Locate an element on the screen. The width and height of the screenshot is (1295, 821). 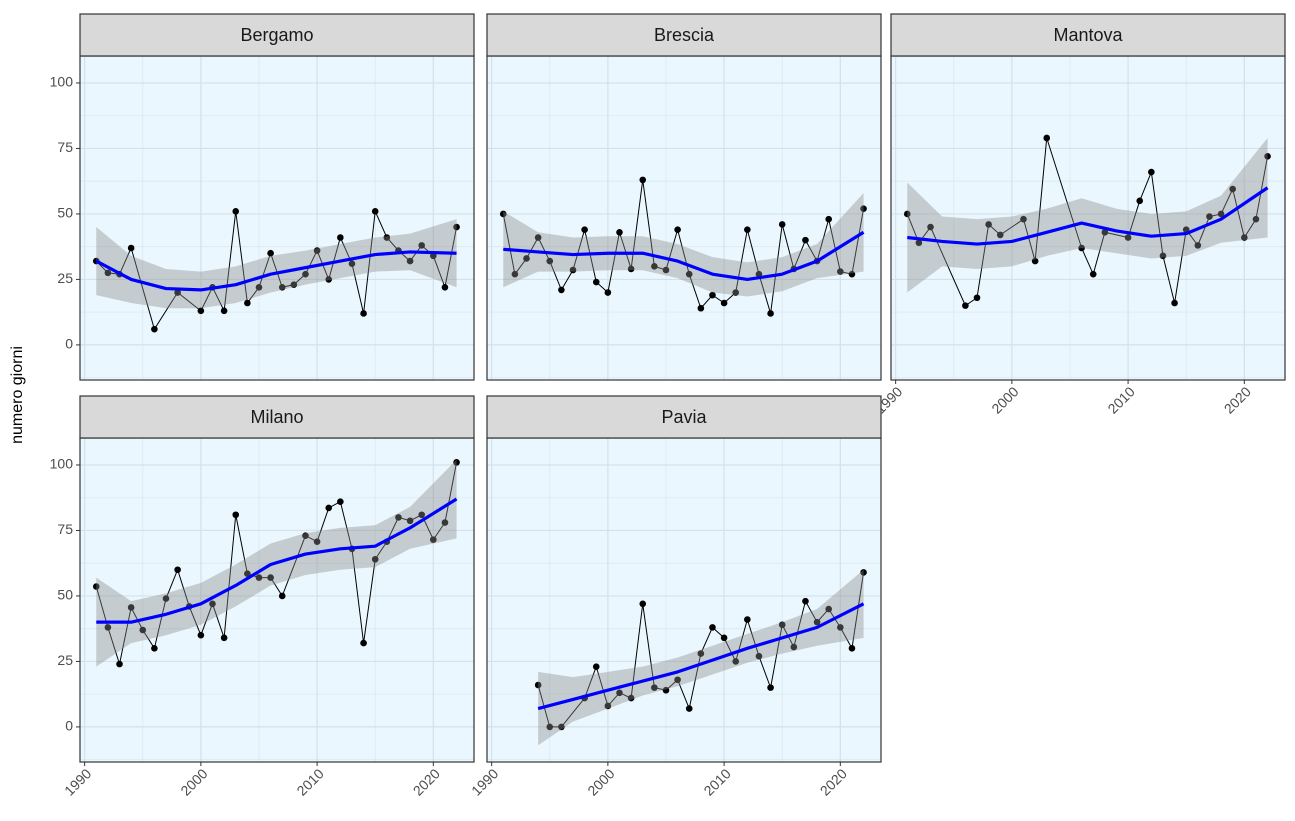
y-tick-label: 100 is located at coordinates (62, 82).